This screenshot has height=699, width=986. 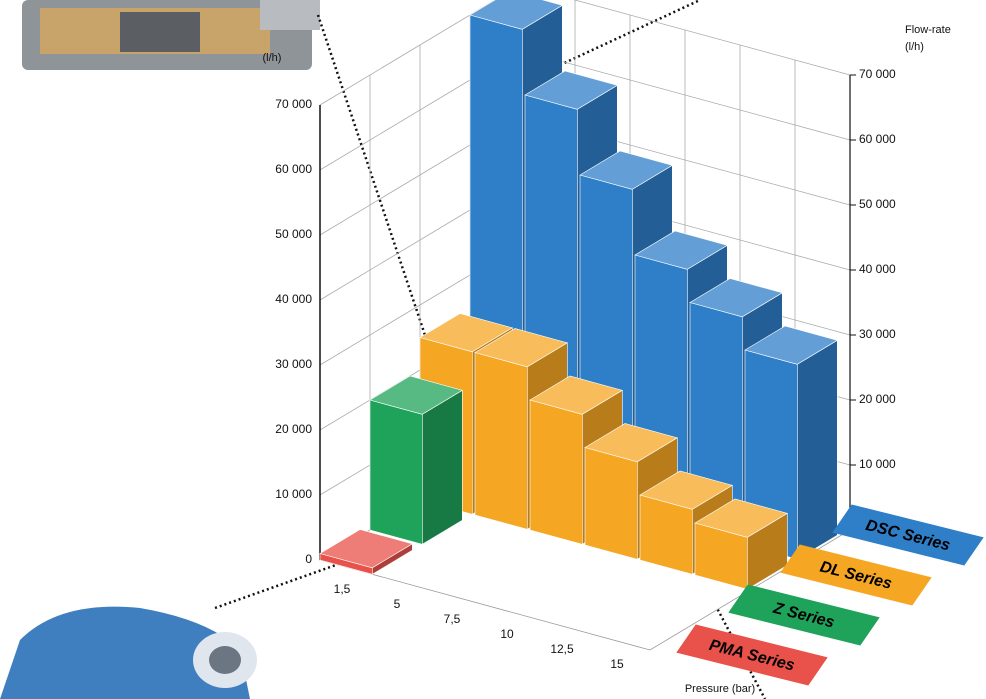 I want to click on y2-tick-label: 10 000, so click(x=877, y=464).